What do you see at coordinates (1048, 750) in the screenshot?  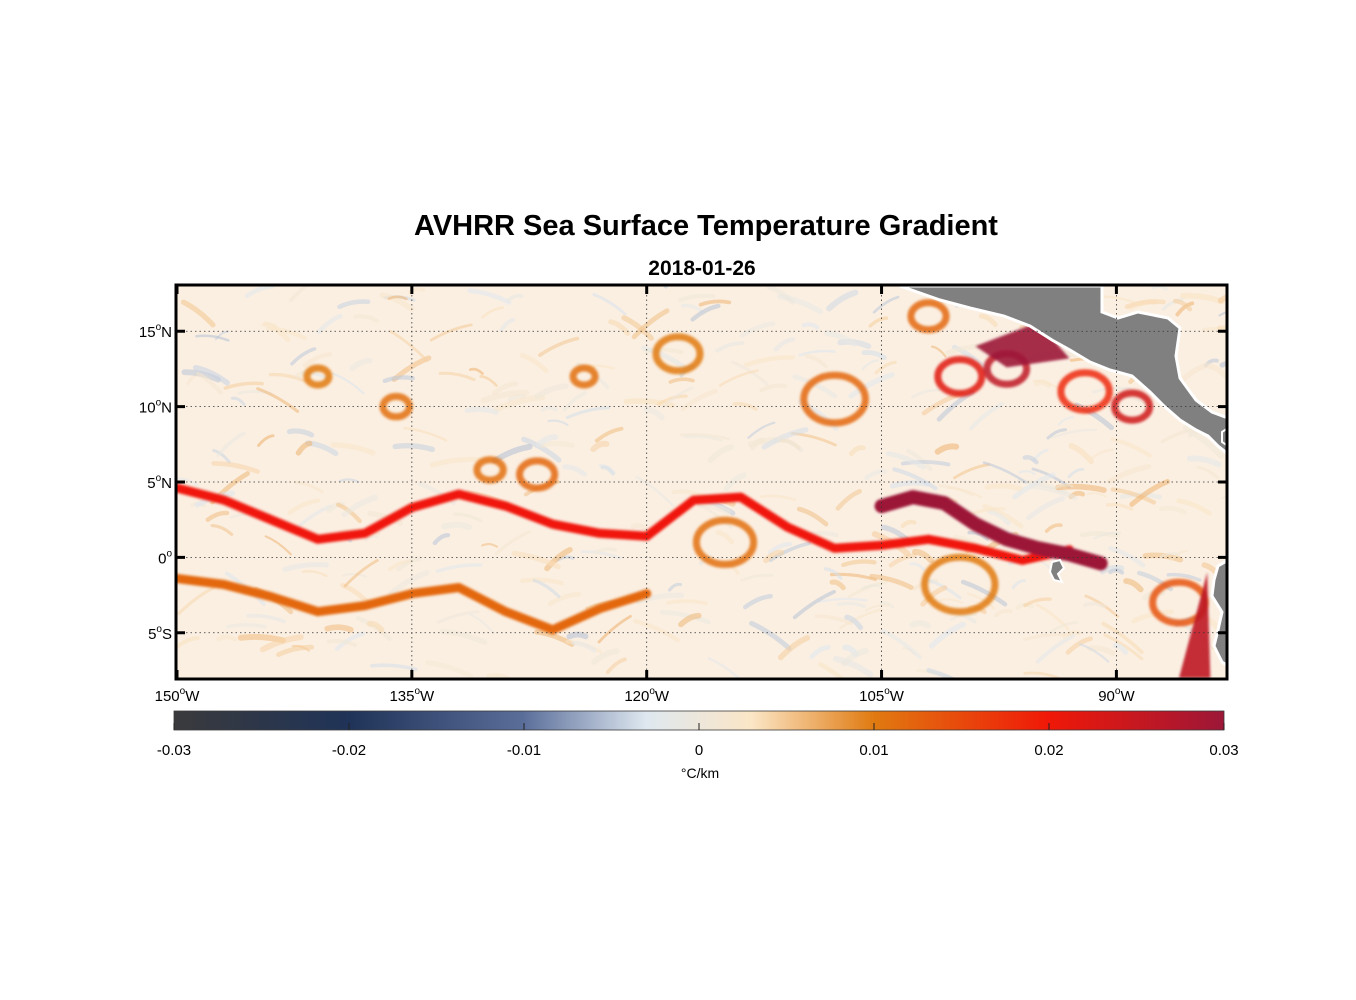 I see `colorbar-tick-label: 0.02` at bounding box center [1048, 750].